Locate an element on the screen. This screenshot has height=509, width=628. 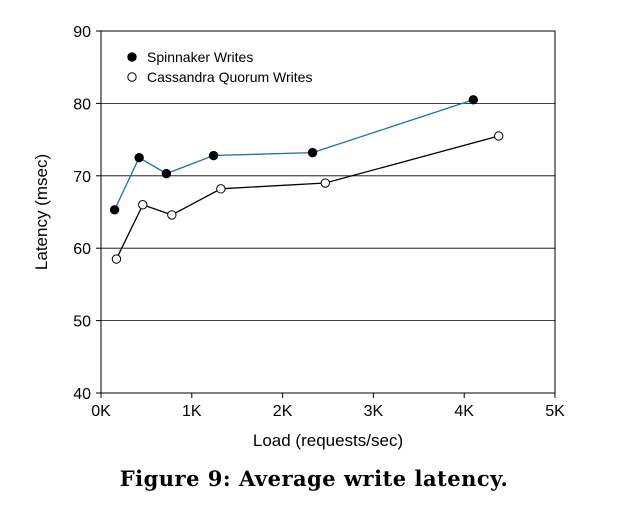
y-tick-label-40: 40 is located at coordinates (82, 394).